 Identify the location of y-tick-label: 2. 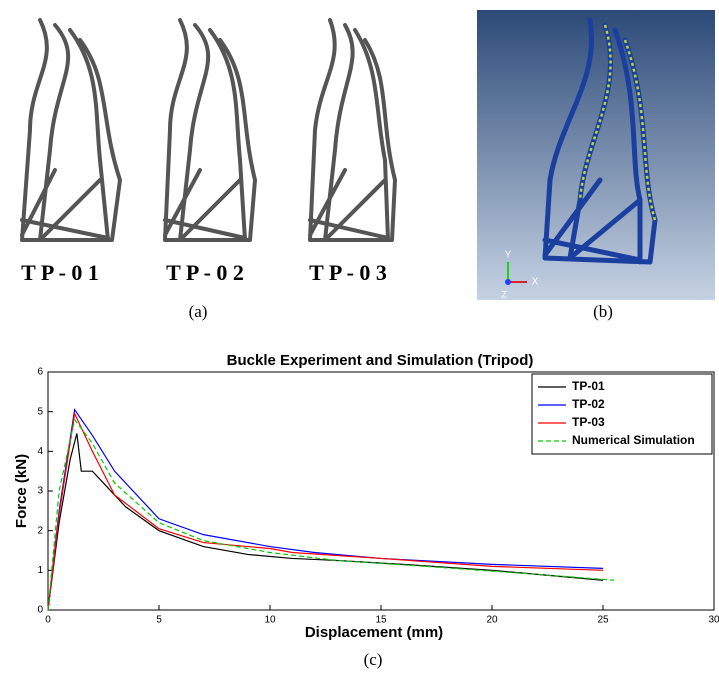
(40, 530).